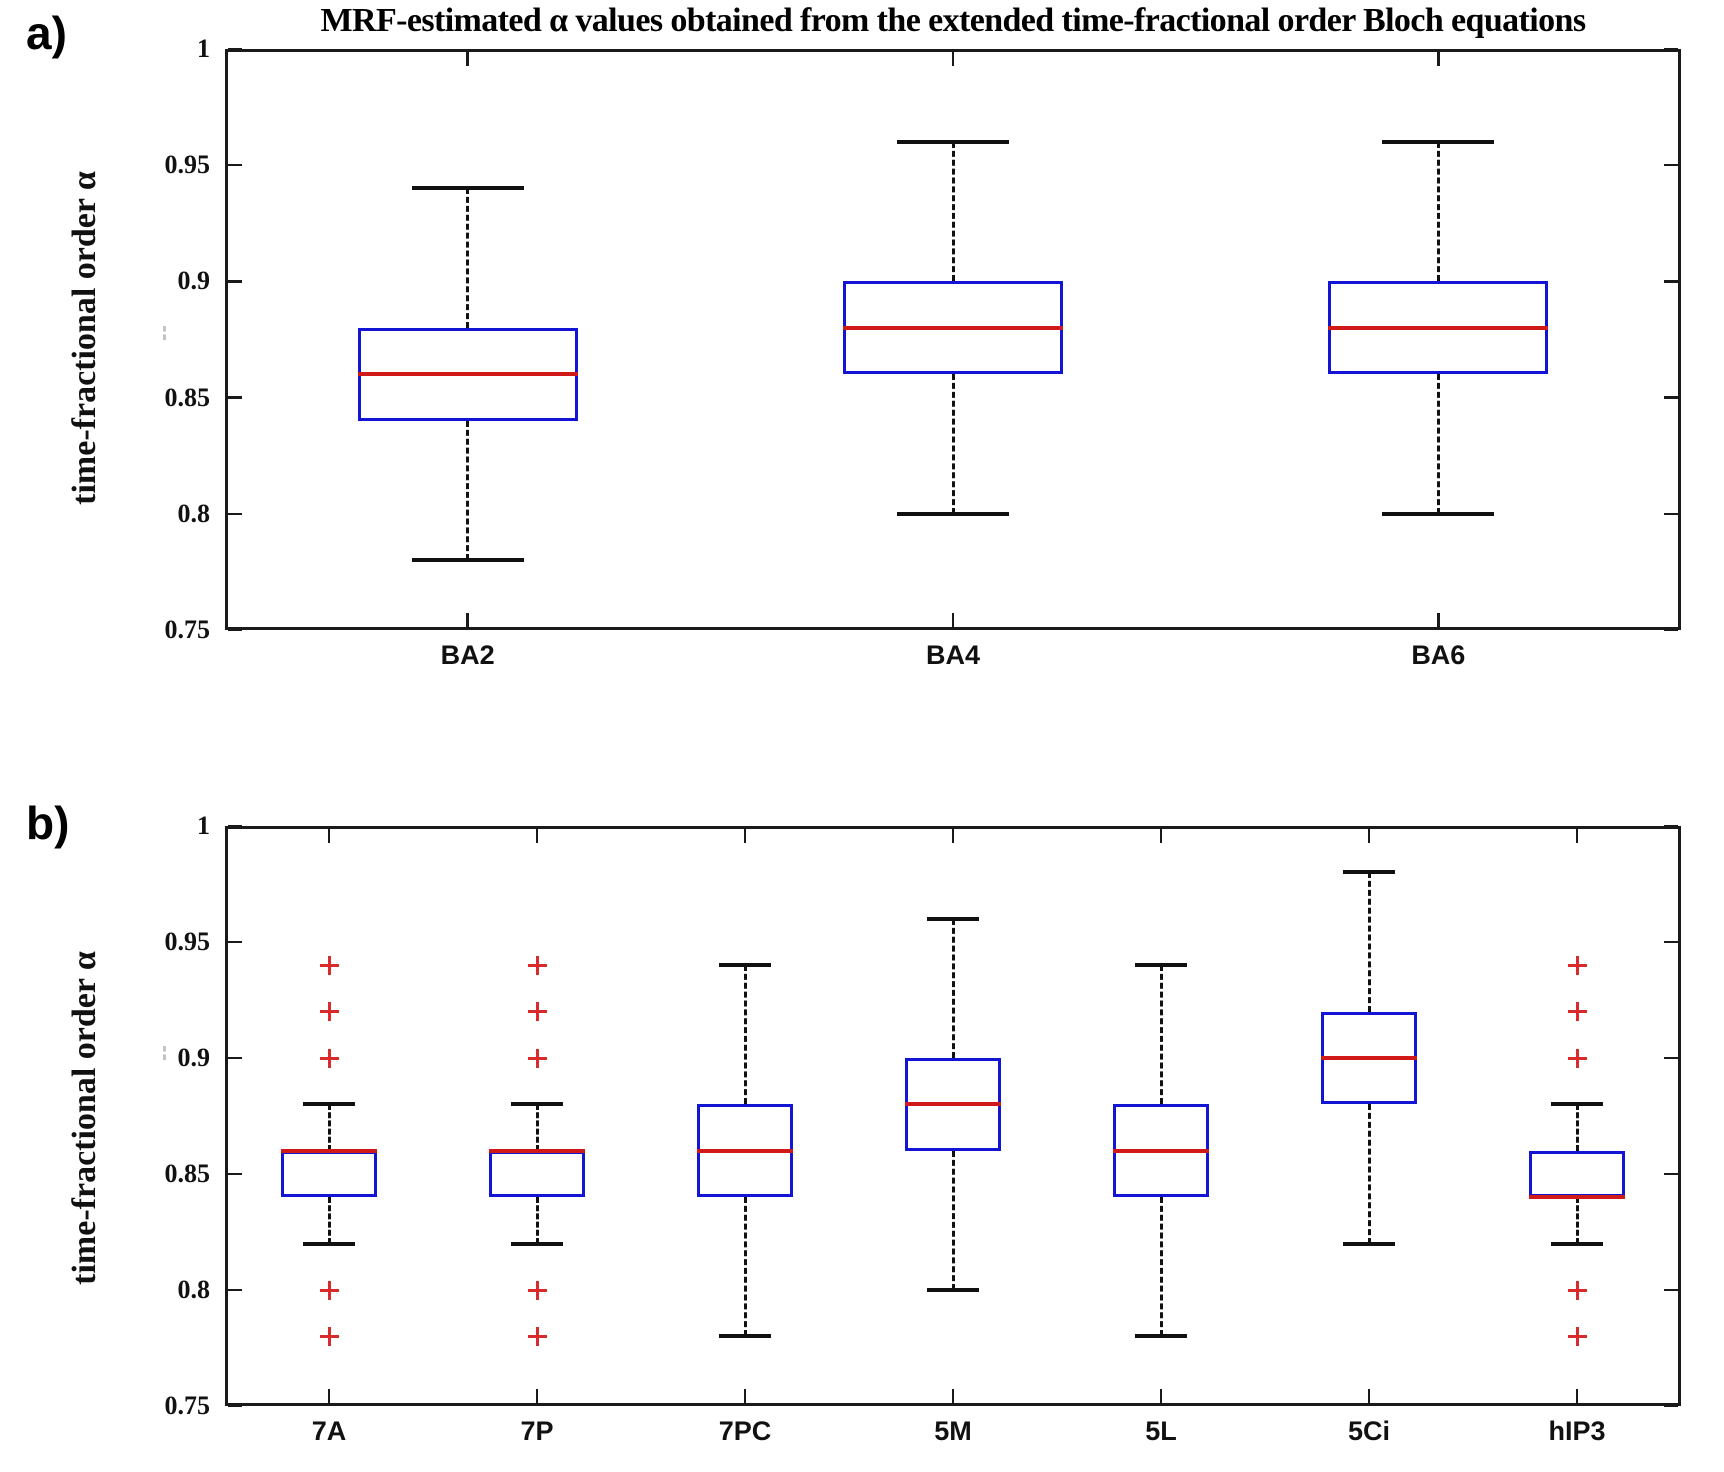  Describe the element at coordinates (953, 211) in the screenshot. I see `panel-a-upper-whisker-BA4` at that location.